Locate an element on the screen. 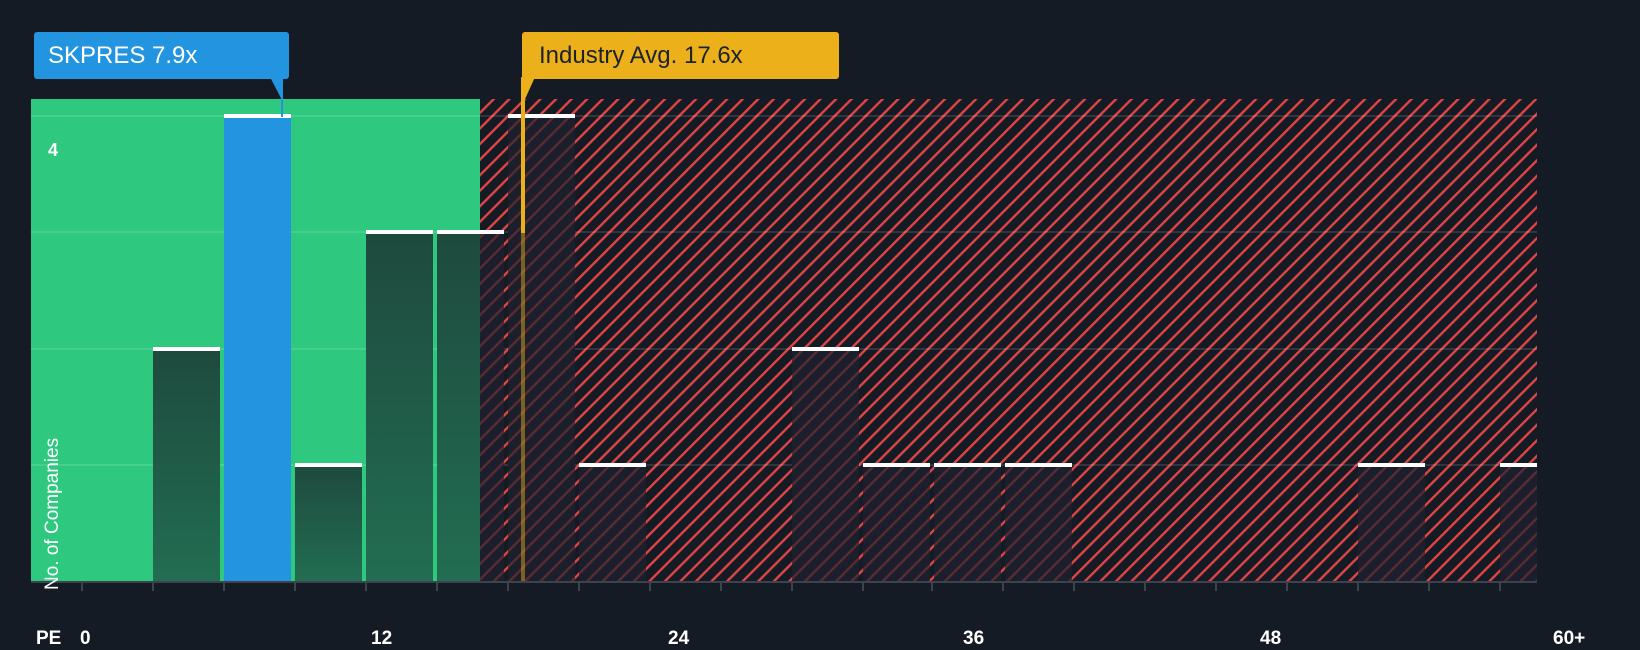 This screenshot has width=1640, height=650. industry-average-callout: Industry Avg. 17.6x is located at coordinates (680, 55).